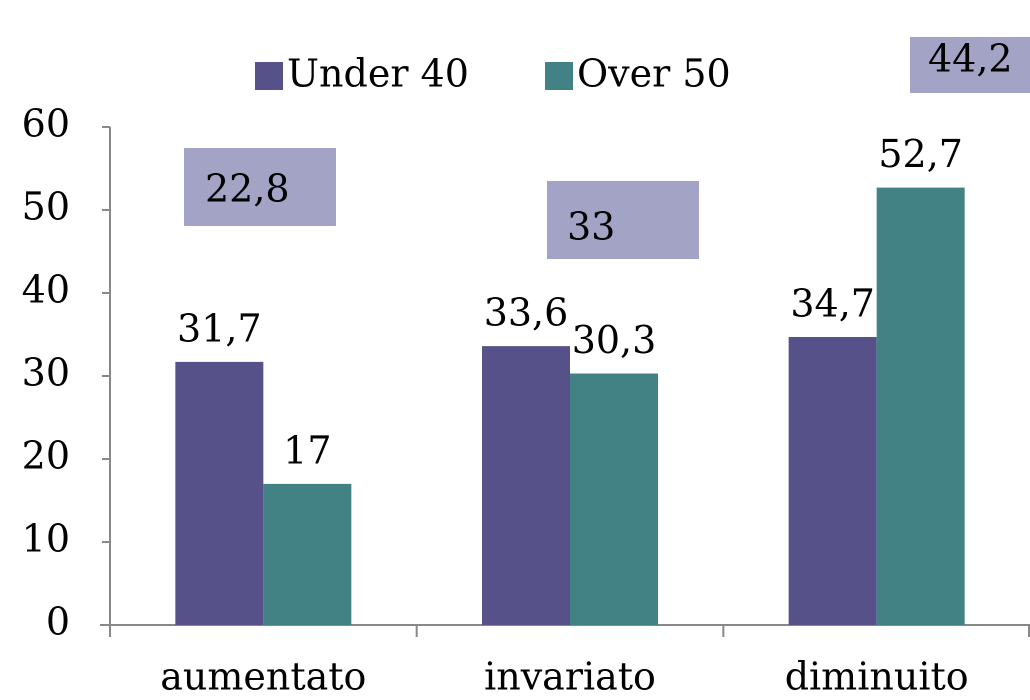 Image resolution: width=1030 pixels, height=700 pixels. I want to click on annotation: 33, so click(591, 227).